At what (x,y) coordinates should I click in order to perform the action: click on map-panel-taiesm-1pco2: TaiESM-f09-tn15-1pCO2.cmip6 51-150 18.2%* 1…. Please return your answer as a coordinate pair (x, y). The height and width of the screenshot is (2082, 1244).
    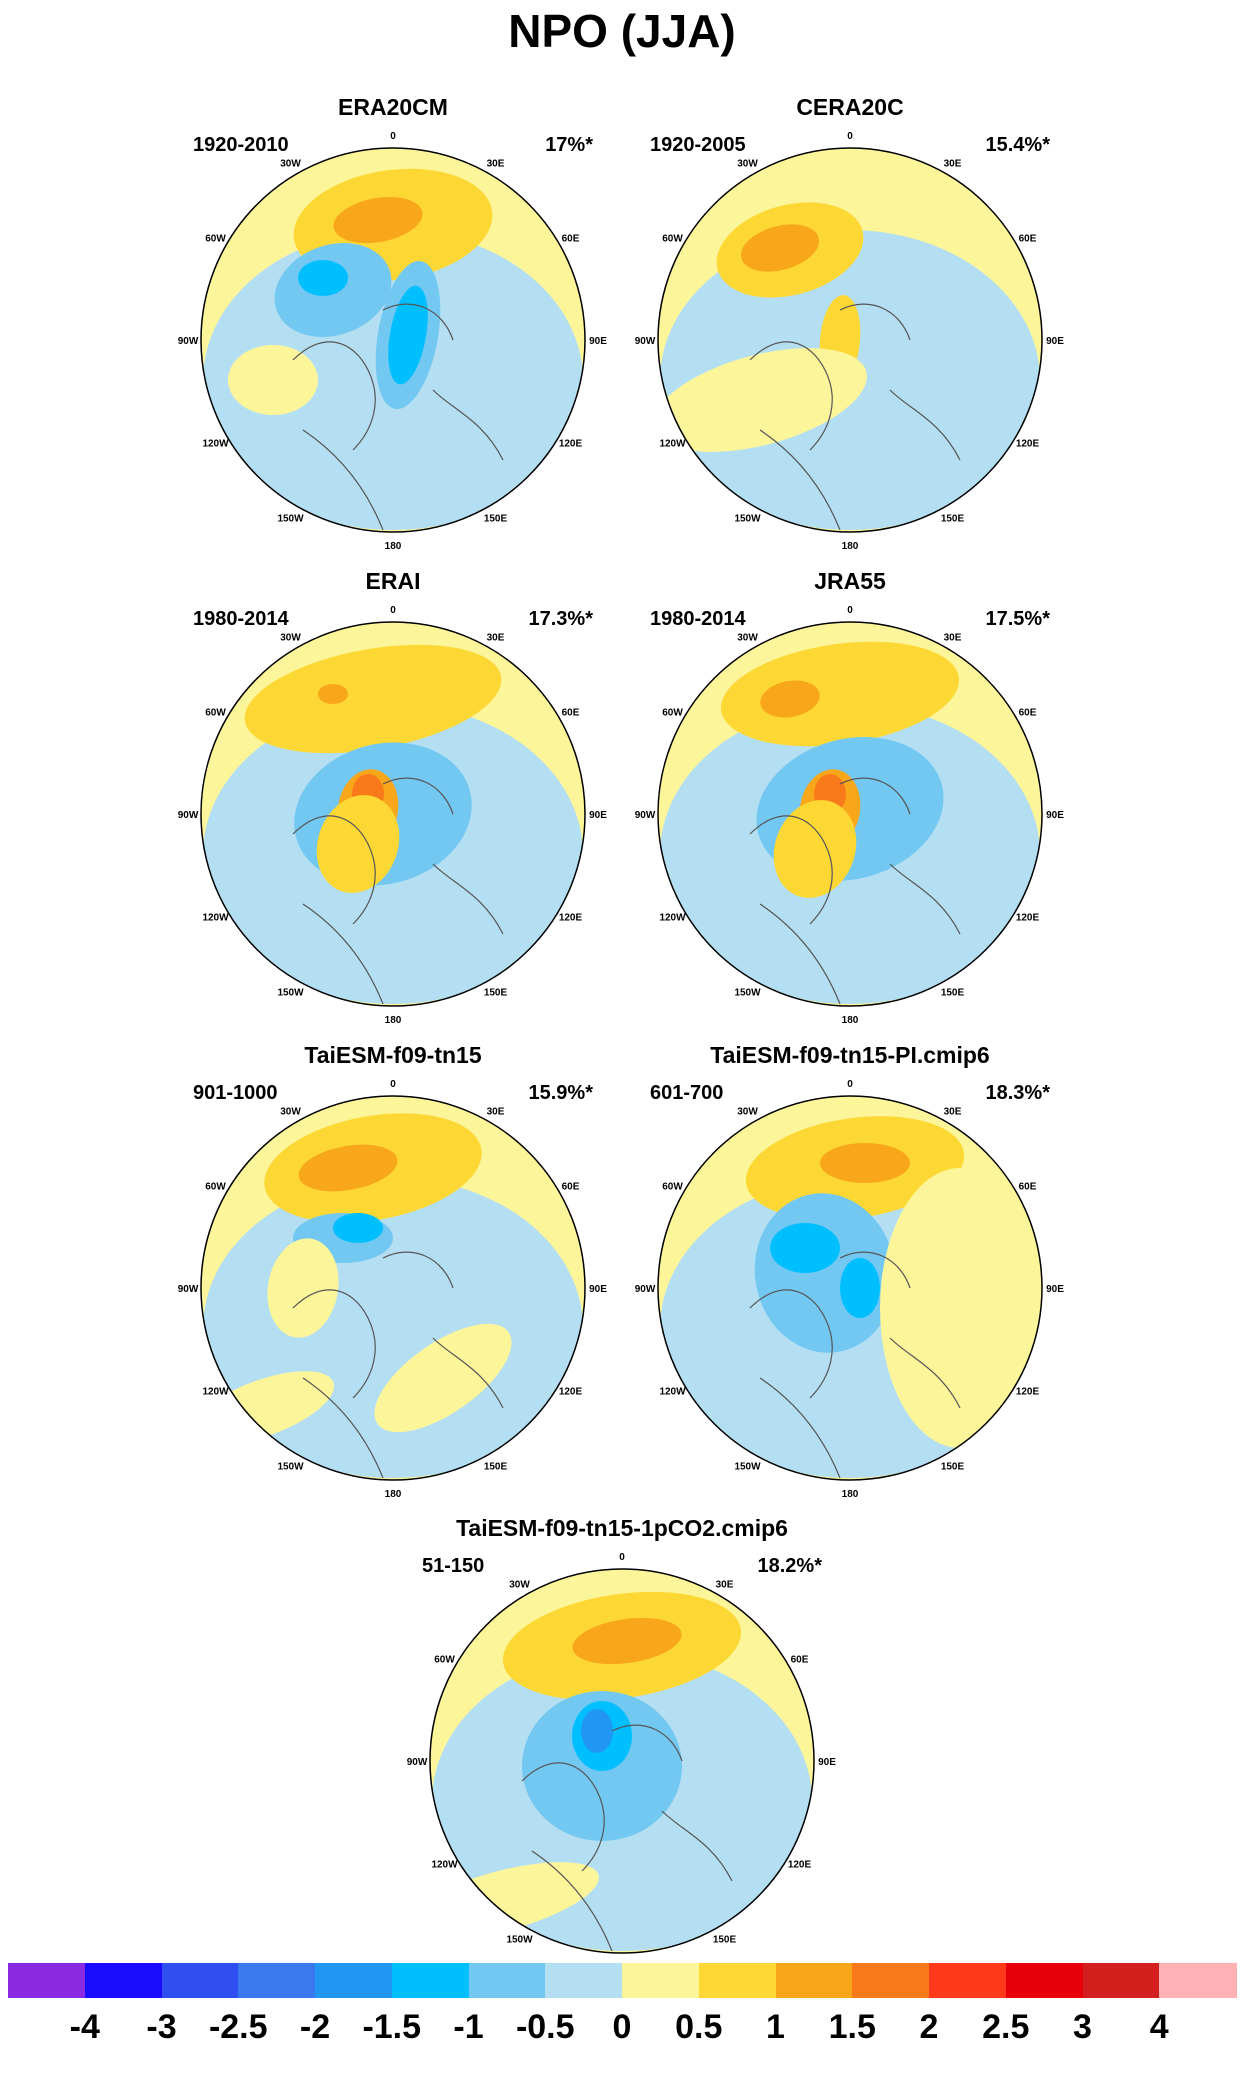
    Looking at the image, I should click on (622, 1750).